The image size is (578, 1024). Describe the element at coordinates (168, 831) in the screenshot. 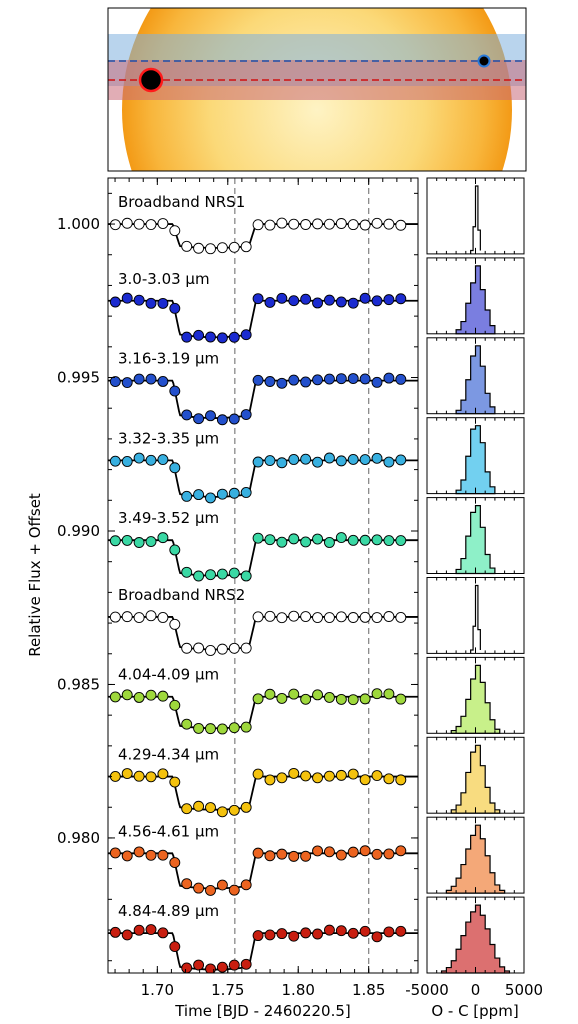

I see `band-label-9: 4.56-4.61 µm` at that location.